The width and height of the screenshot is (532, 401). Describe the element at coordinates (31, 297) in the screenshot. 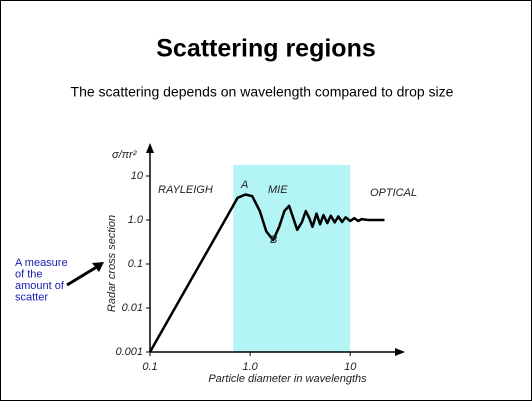

I see `note-line: scatter` at that location.